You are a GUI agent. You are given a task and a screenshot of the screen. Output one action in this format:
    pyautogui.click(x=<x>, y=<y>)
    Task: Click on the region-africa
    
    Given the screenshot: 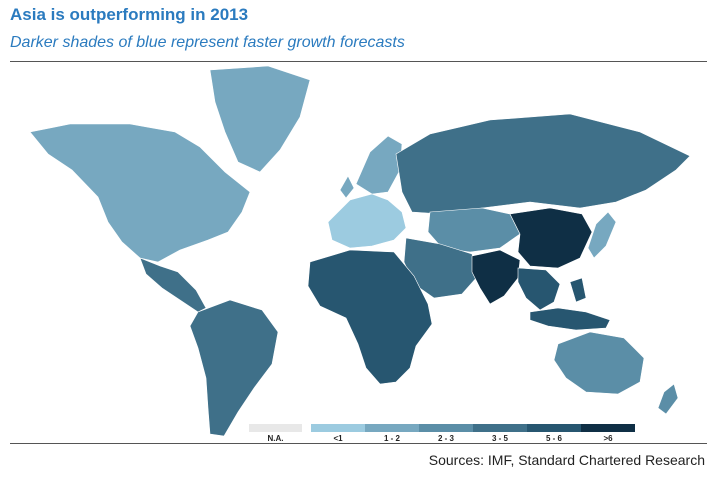 What is the action you would take?
    pyautogui.click(x=370, y=317)
    